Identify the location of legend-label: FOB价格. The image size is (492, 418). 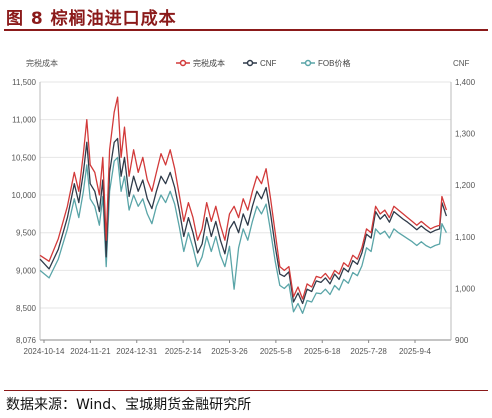
(334, 63).